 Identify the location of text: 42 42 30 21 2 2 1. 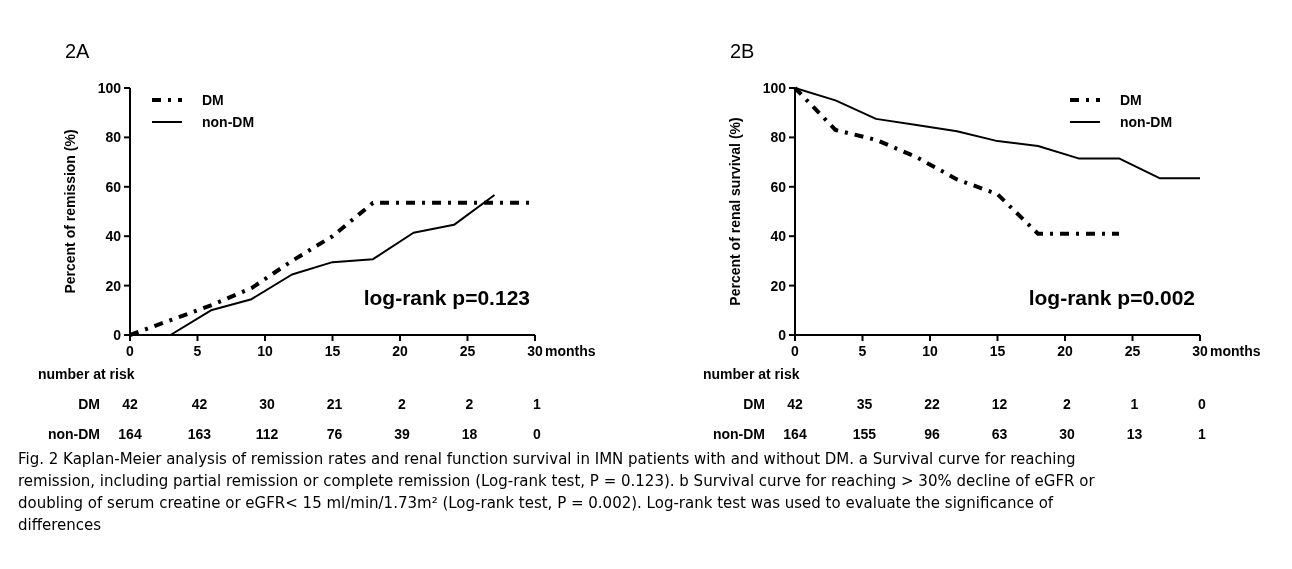
(331, 404).